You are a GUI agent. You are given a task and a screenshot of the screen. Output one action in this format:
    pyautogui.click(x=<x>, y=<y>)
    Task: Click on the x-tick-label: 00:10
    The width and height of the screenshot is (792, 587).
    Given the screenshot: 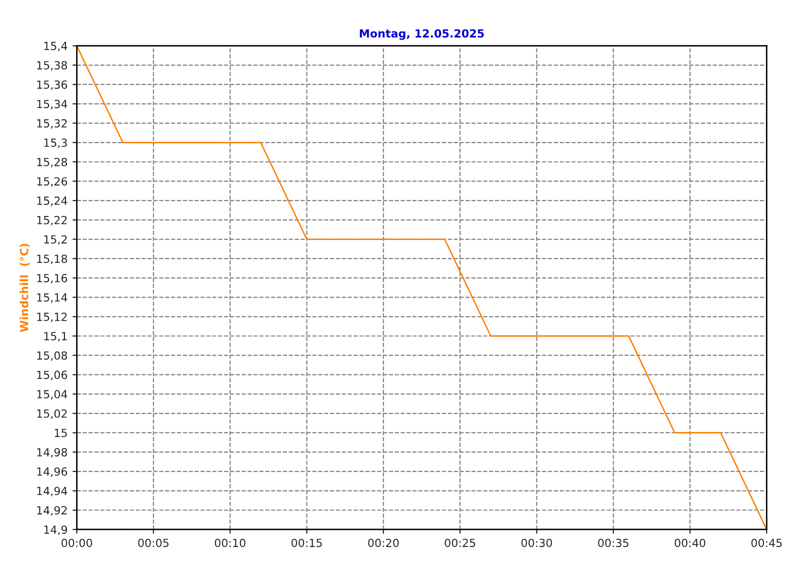 What is the action you would take?
    pyautogui.click(x=230, y=543)
    